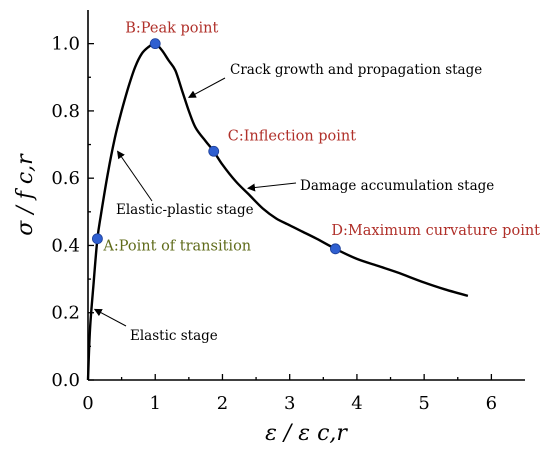  What do you see at coordinates (174, 336) in the screenshot?
I see `stage-label: Elastic stage` at bounding box center [174, 336].